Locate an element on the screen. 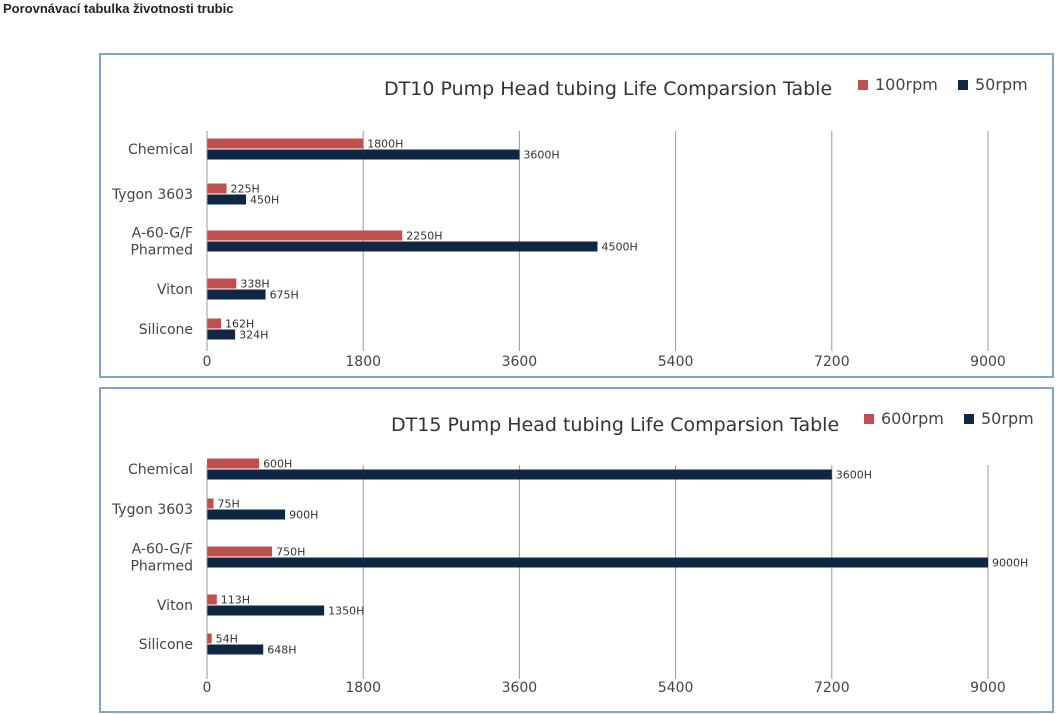 This screenshot has width=1058, height=714. data-label: 600H is located at coordinates (277, 464).